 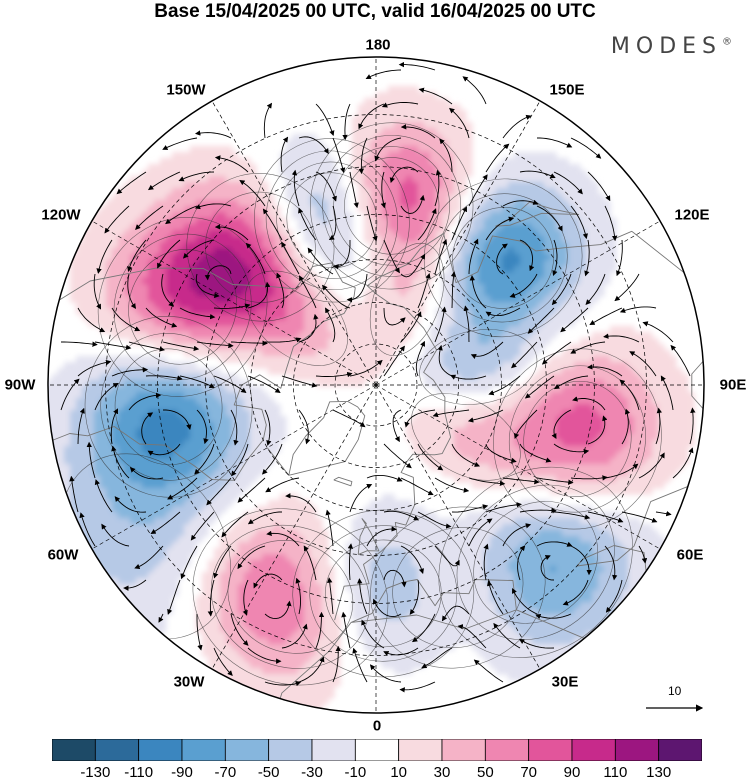 What do you see at coordinates (671, 46) in the screenshot?
I see `brand-logo: MODES®` at bounding box center [671, 46].